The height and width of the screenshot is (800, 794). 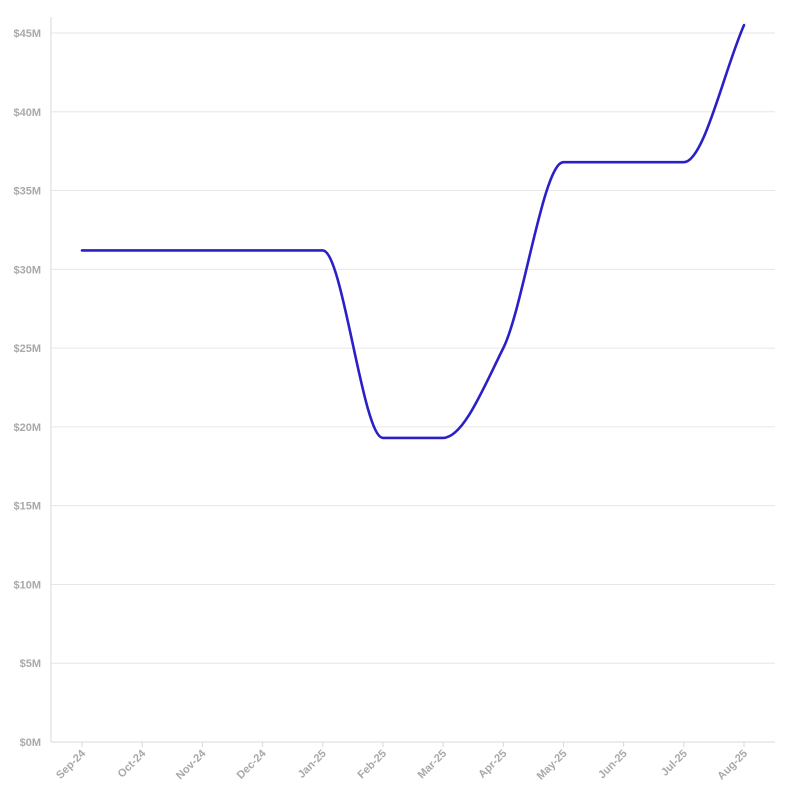 I want to click on x-tick-label: May-25, so click(x=552, y=765).